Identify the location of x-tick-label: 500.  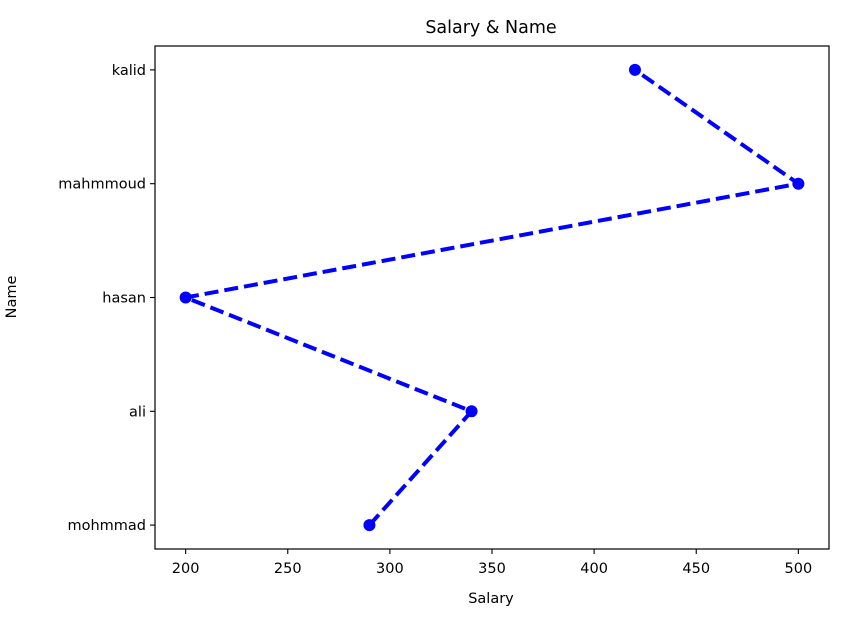
(799, 569).